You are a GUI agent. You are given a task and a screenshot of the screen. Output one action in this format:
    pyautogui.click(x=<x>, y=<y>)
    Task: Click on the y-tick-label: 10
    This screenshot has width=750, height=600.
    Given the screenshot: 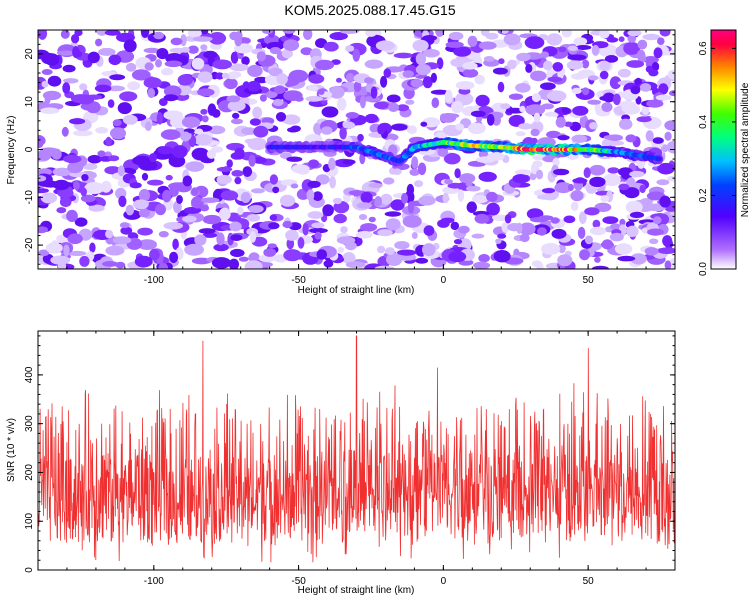 What is the action you would take?
    pyautogui.click(x=29, y=102)
    